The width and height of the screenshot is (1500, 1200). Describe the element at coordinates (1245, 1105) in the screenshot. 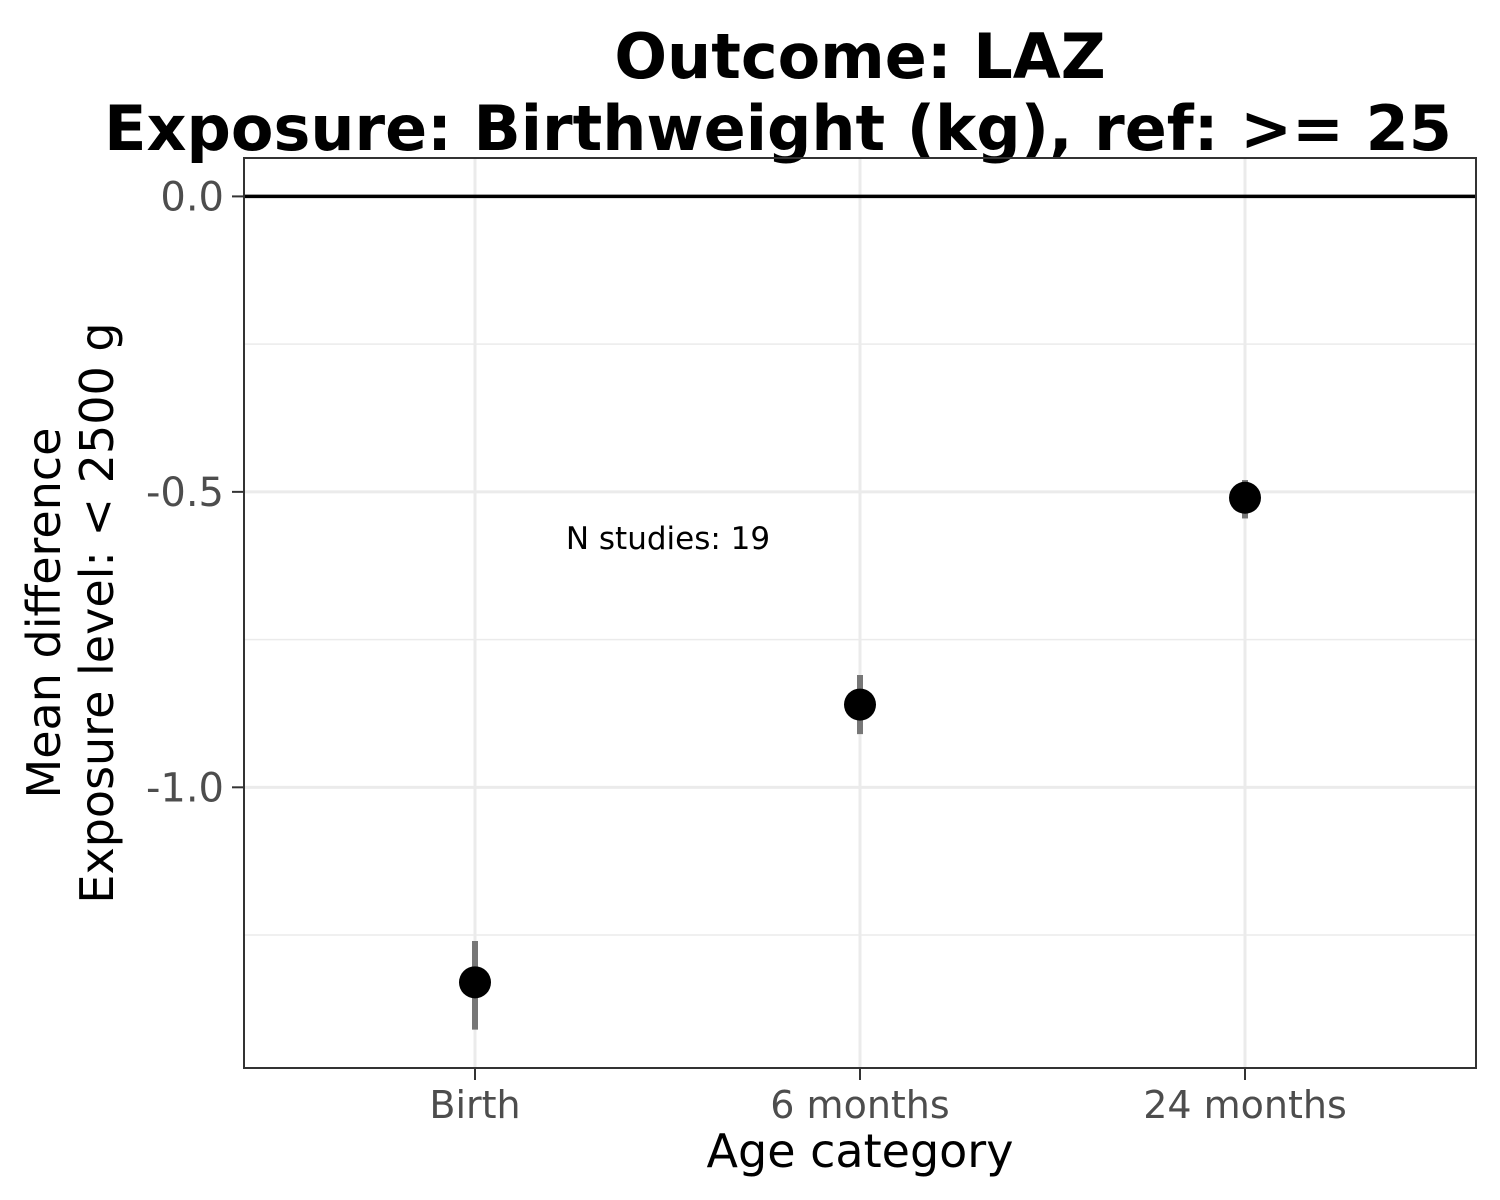

I see `x-tick-label-2: 24 months` at that location.